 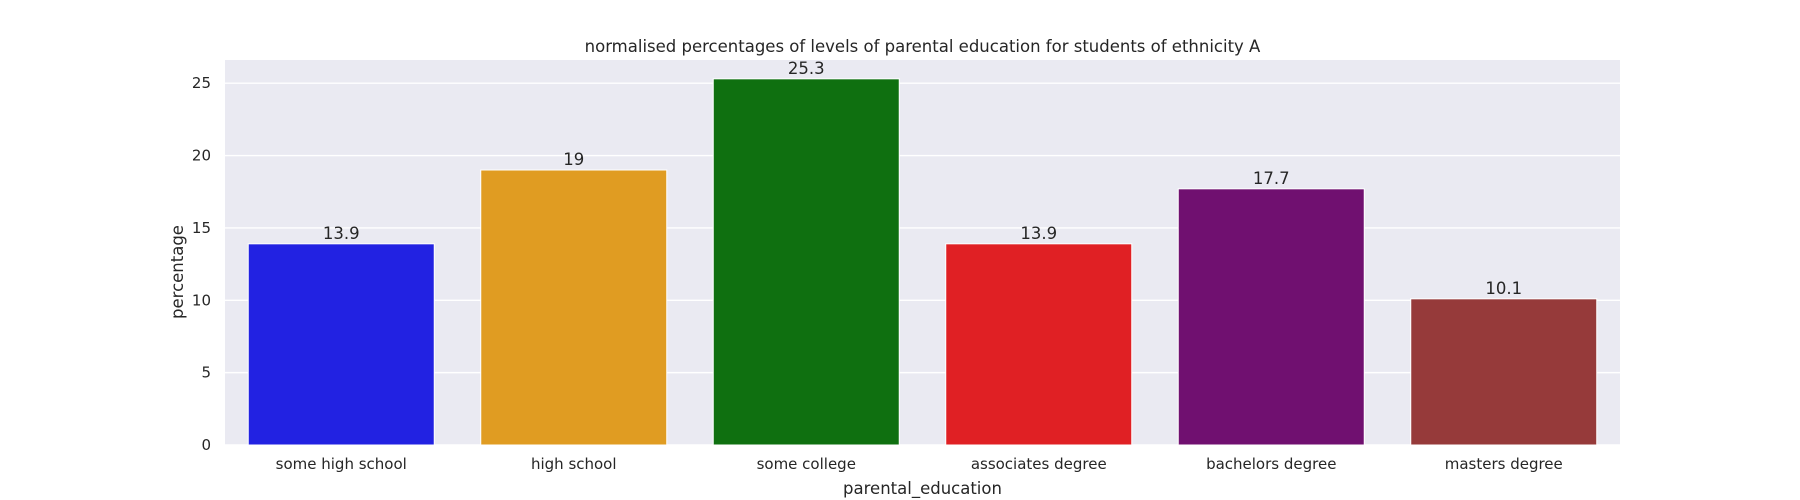 I want to click on x-tick-label: some college, so click(x=806, y=464).